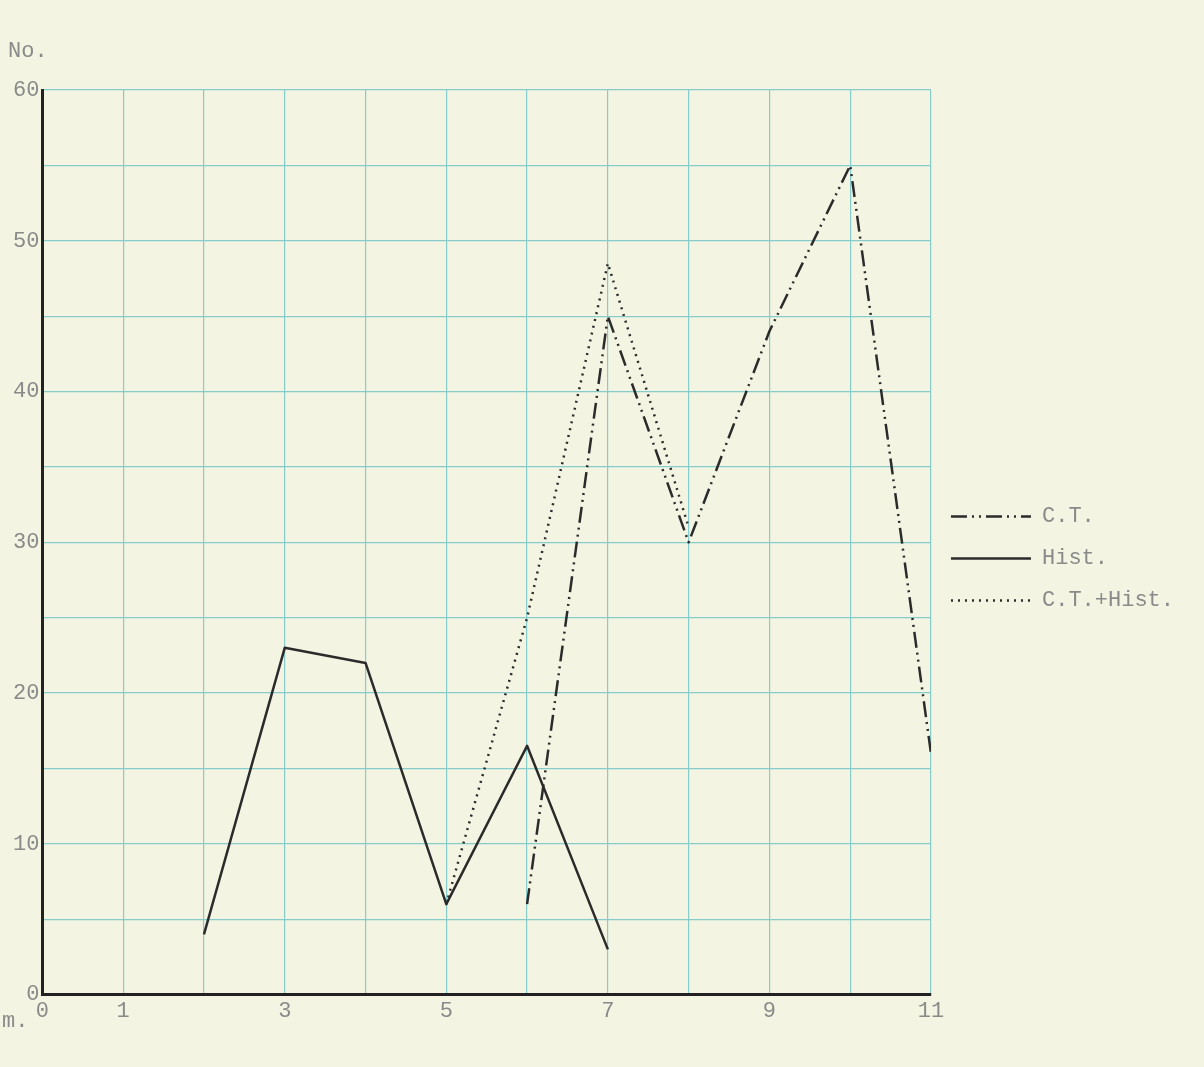 The height and width of the screenshot is (1067, 1204). I want to click on y-tick-label: 10, so click(26, 844).